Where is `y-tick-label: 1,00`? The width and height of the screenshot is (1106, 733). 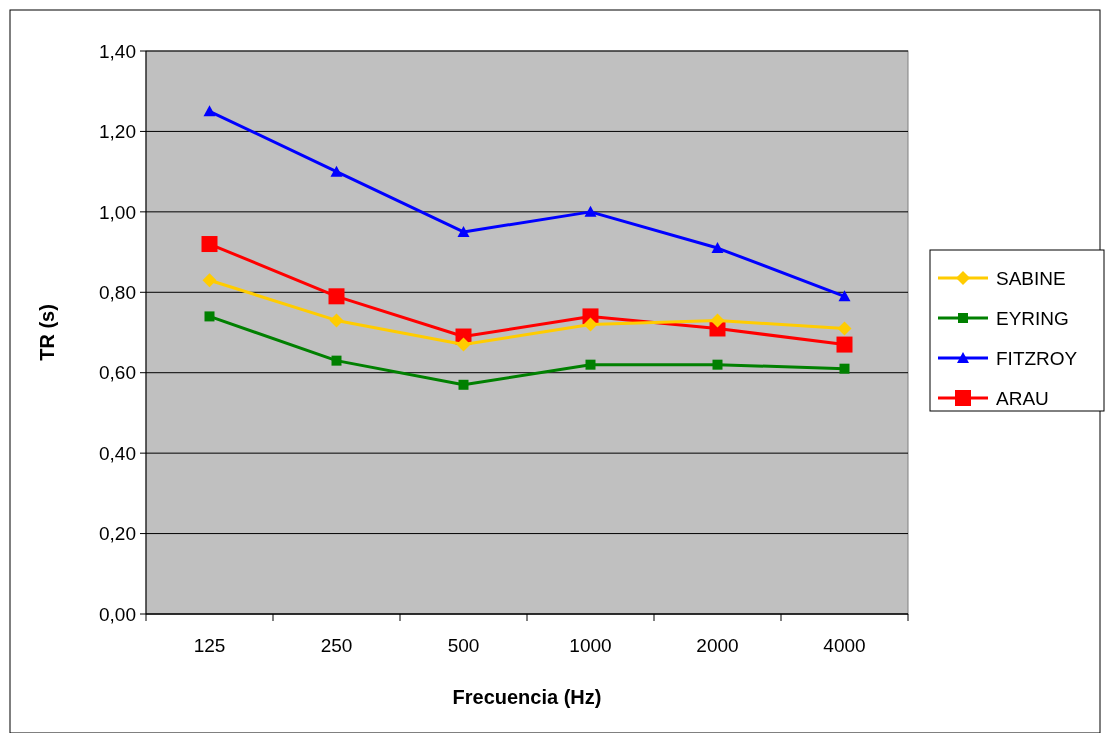
y-tick-label: 1,00 is located at coordinates (117, 212).